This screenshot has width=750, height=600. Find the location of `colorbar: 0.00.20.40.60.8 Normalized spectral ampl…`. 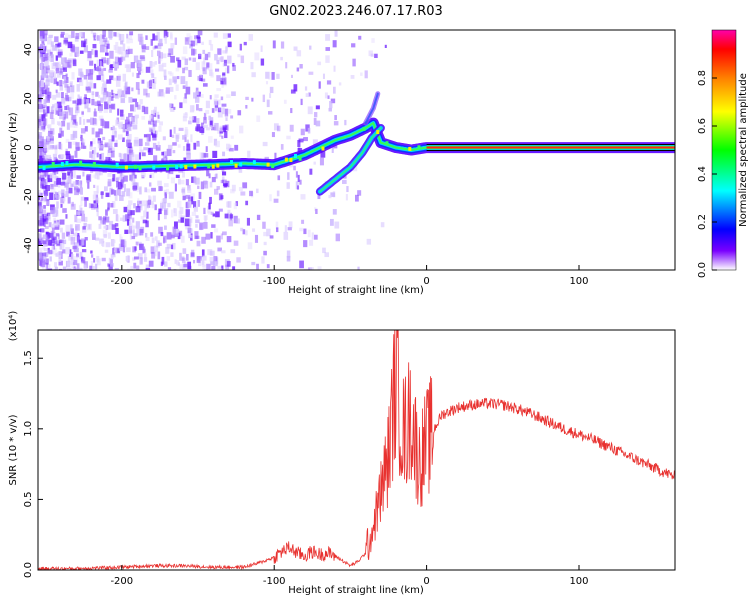

colorbar: 0.00.20.40.60.8 Normalized spectral ampl… is located at coordinates (723, 153).